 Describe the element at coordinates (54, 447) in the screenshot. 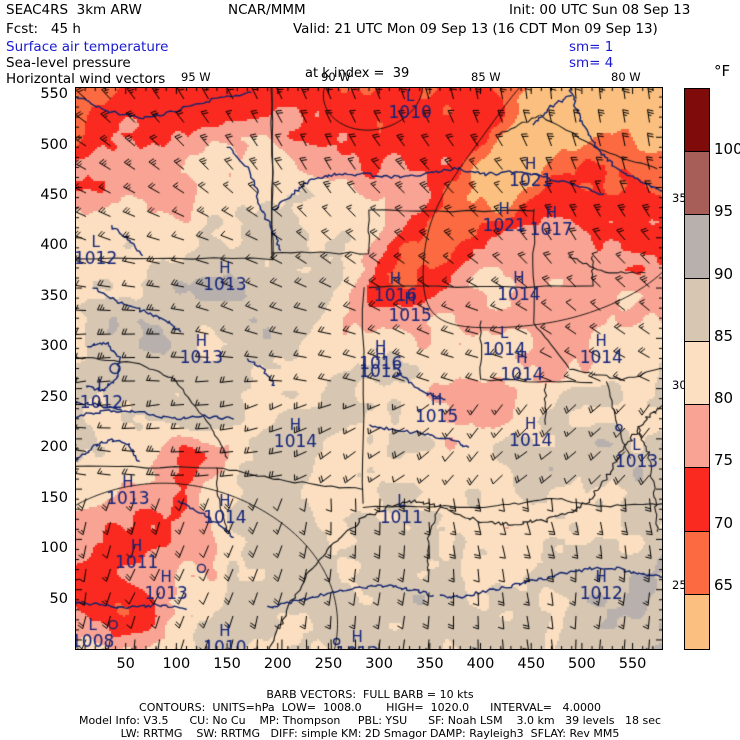

I see `y-tick-200: 200` at that location.